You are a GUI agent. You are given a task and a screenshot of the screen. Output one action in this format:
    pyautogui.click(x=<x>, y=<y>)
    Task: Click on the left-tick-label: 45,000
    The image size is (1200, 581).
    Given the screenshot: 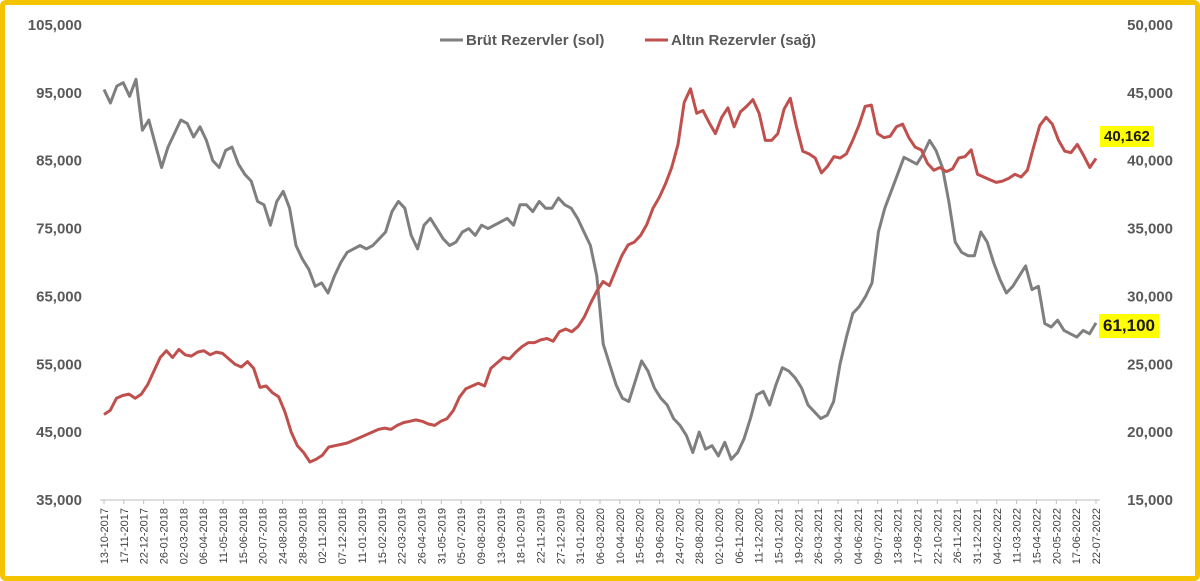 What is the action you would take?
    pyautogui.click(x=59, y=432)
    